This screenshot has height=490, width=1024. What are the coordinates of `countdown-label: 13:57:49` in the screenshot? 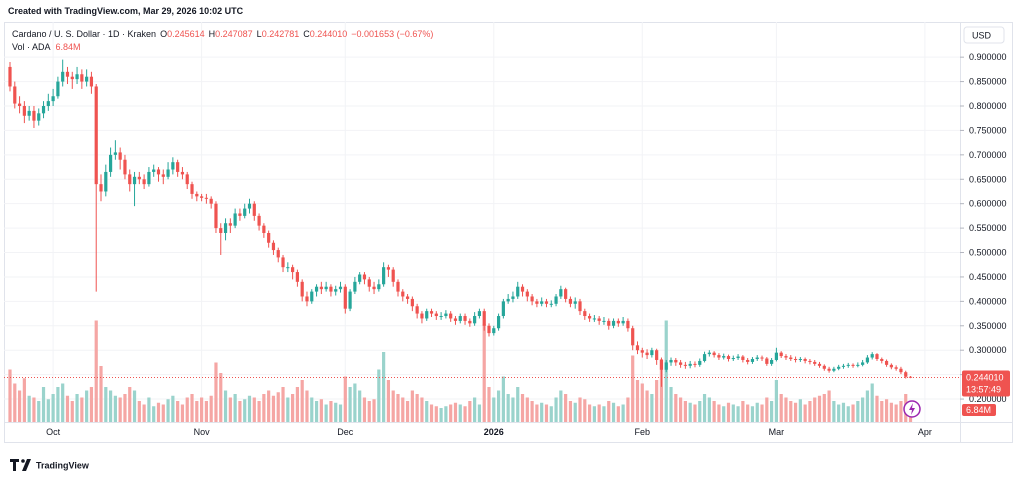 It's located at (983, 390).